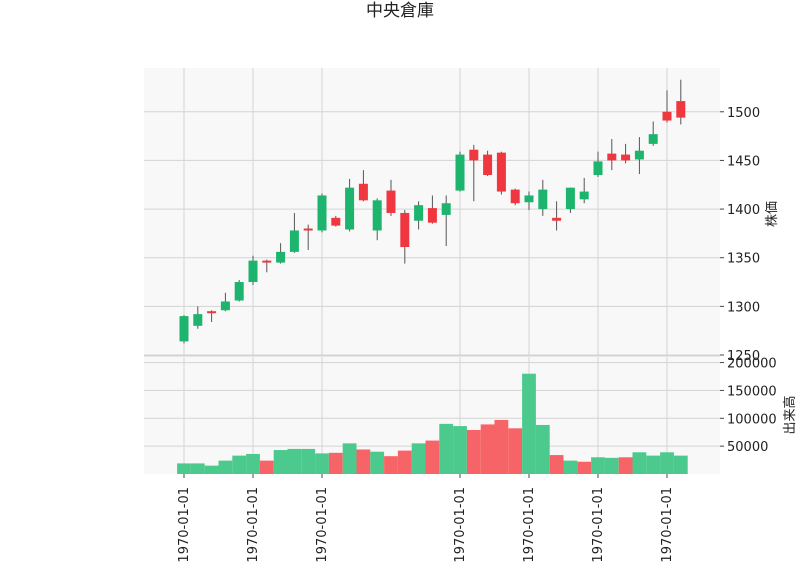 This screenshot has width=800, height=579. I want to click on volume-y-tick-label: 150000, so click(752, 391).